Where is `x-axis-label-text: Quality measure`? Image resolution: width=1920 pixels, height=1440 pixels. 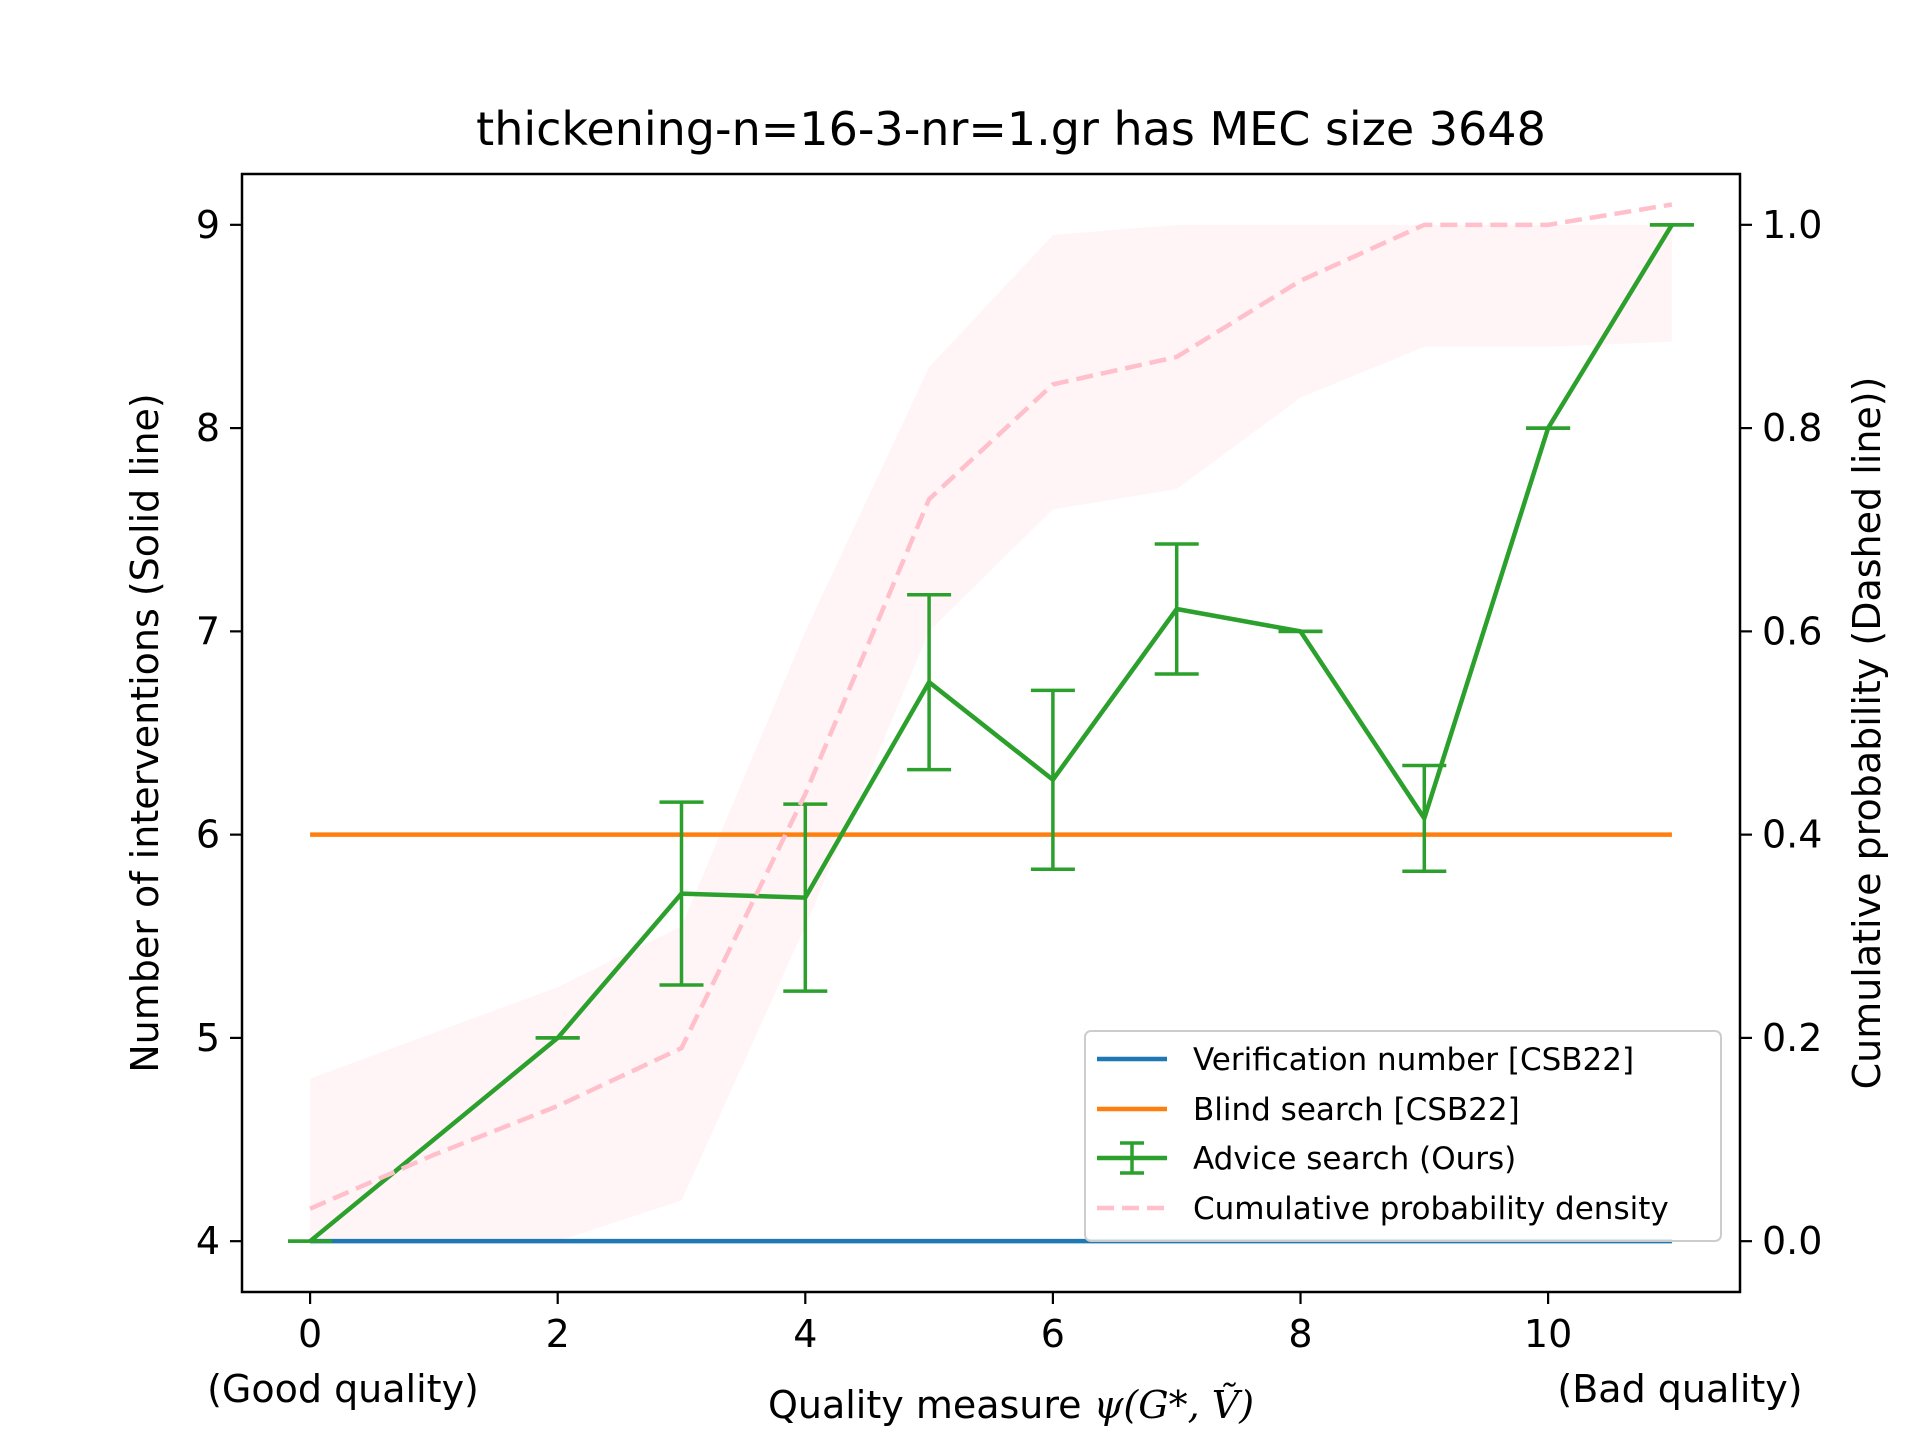 x-axis-label-text: Quality measure is located at coordinates (931, 1405).